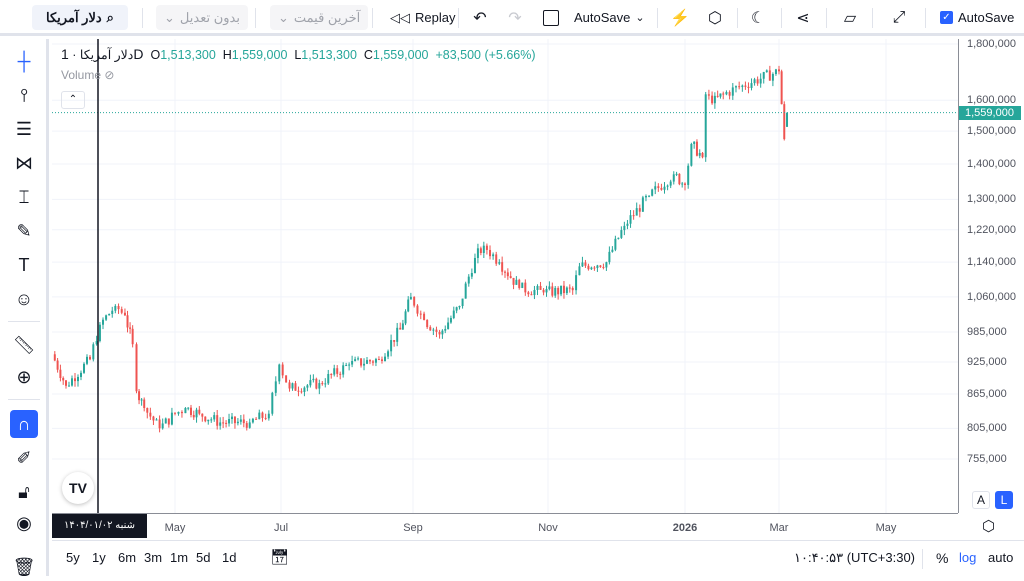 Image resolution: width=1024 pixels, height=581 pixels. What do you see at coordinates (24, 344) in the screenshot?
I see `ruler-icon: 📏︎` at bounding box center [24, 344].